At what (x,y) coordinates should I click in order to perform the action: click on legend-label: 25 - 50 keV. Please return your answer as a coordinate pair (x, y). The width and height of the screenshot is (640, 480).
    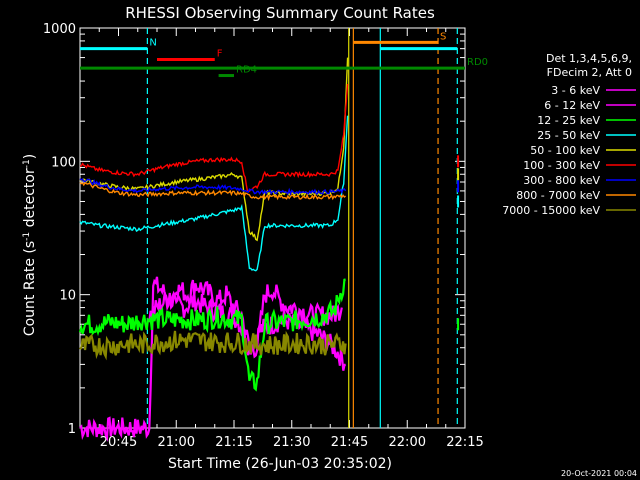
    Looking at the image, I should click on (568, 135).